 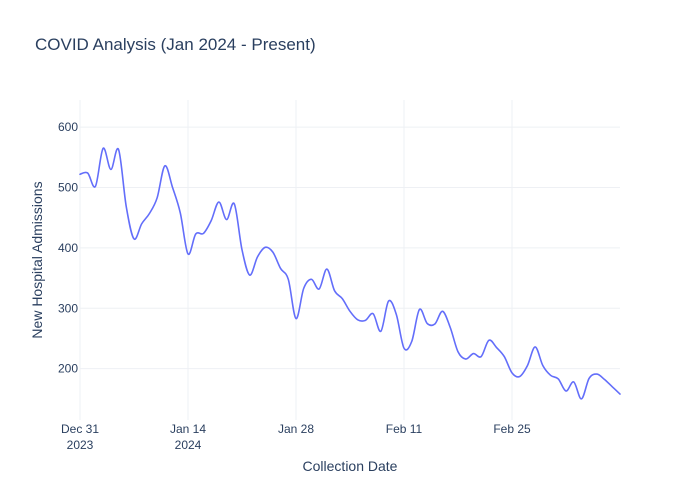 I want to click on y-tick-label: 600, so click(x=68, y=127).